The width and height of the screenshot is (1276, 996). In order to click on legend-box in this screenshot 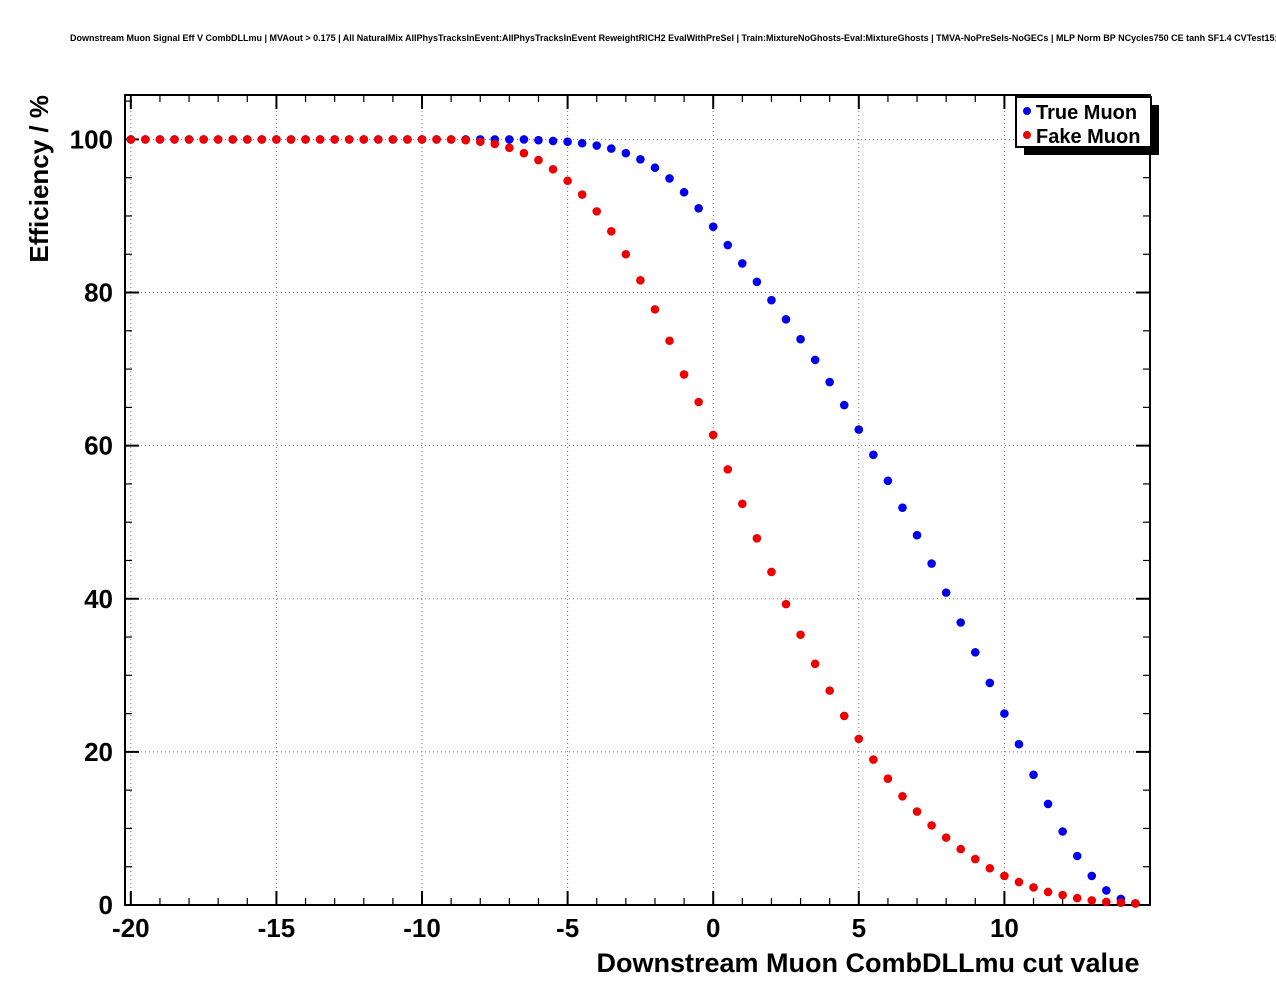, I will do `click(1083, 122)`.